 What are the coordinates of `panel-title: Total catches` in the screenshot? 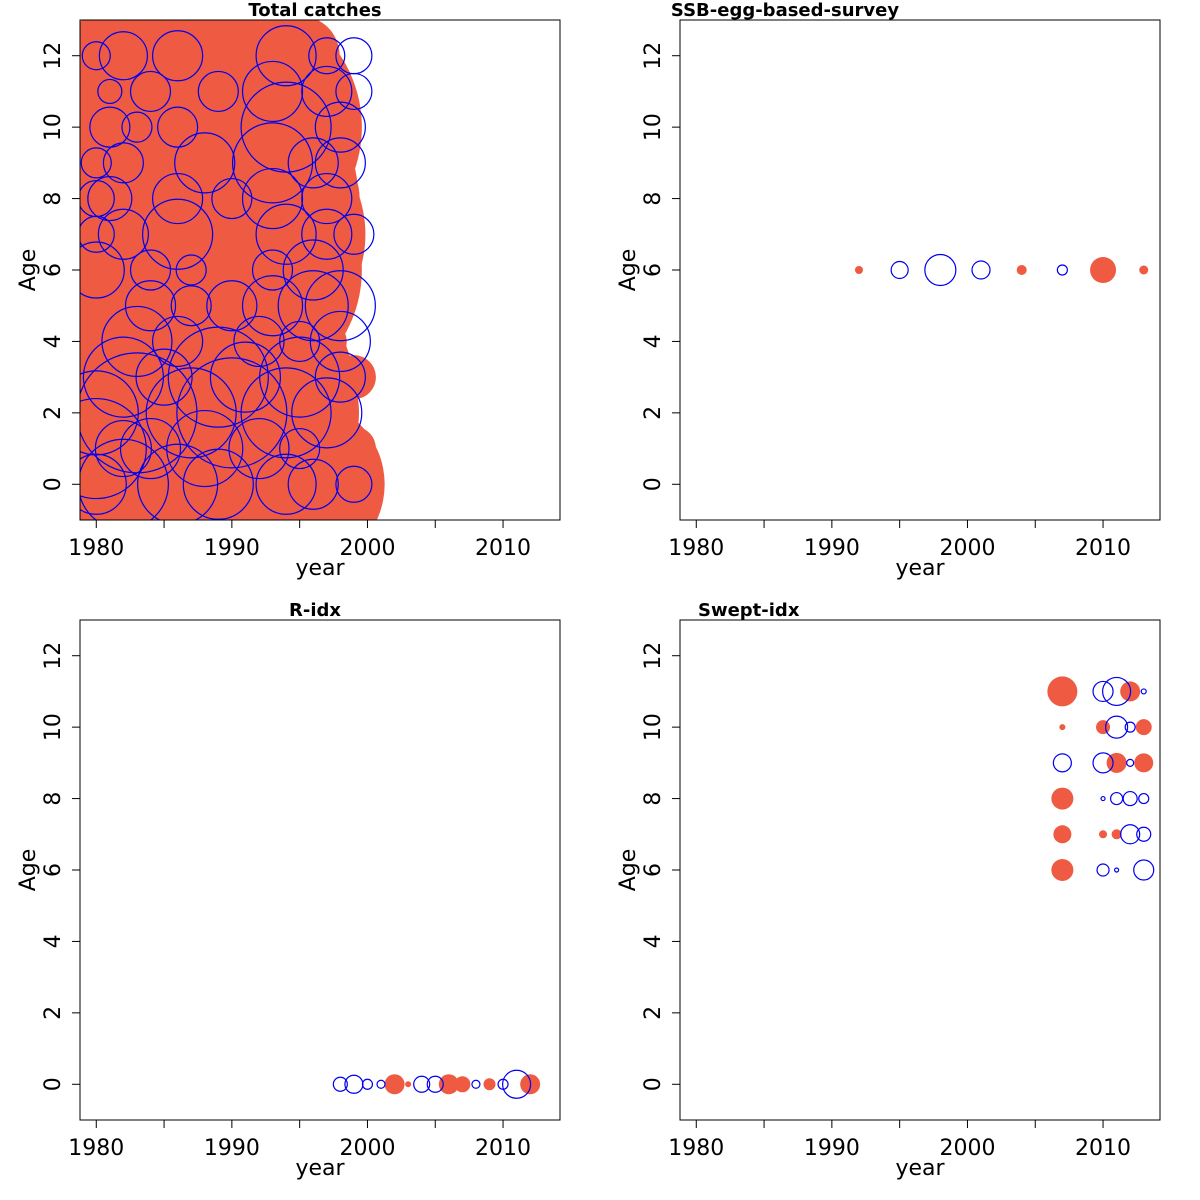 It's located at (314, 10).